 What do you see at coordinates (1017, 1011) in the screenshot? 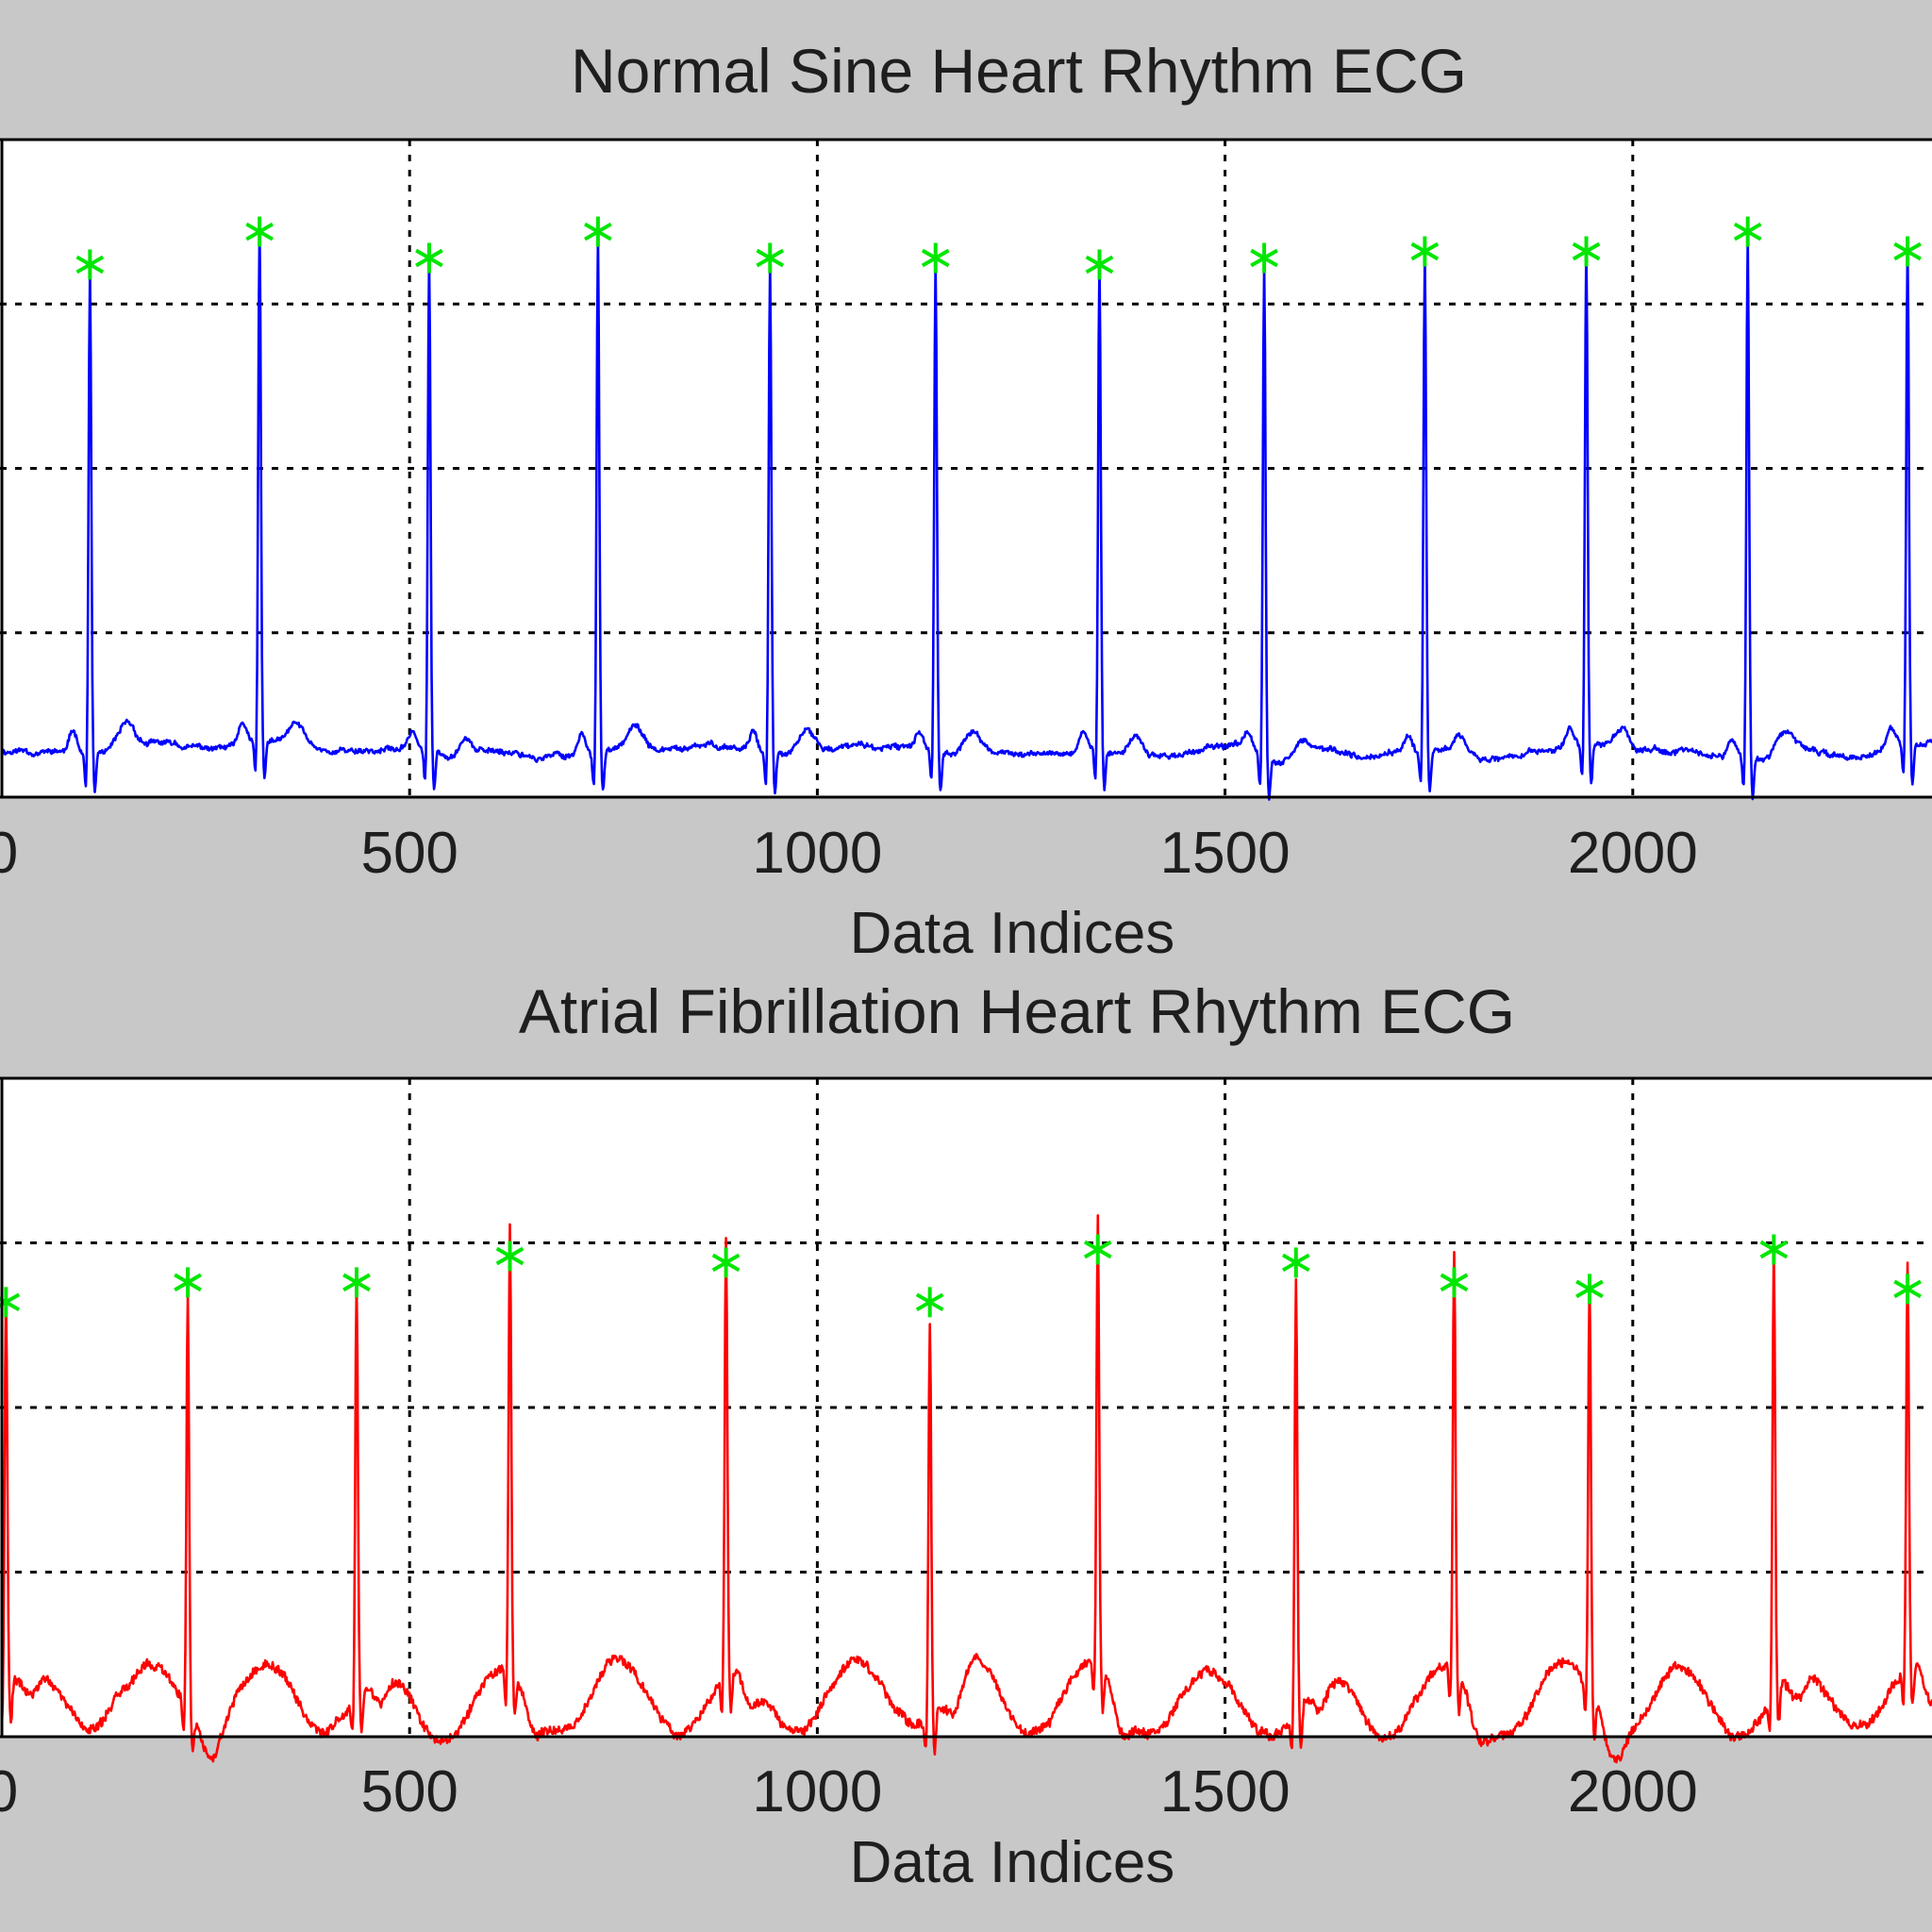
I see `chart-title: Atrial Fibrillation Heart Rhythm ECG` at bounding box center [1017, 1011].